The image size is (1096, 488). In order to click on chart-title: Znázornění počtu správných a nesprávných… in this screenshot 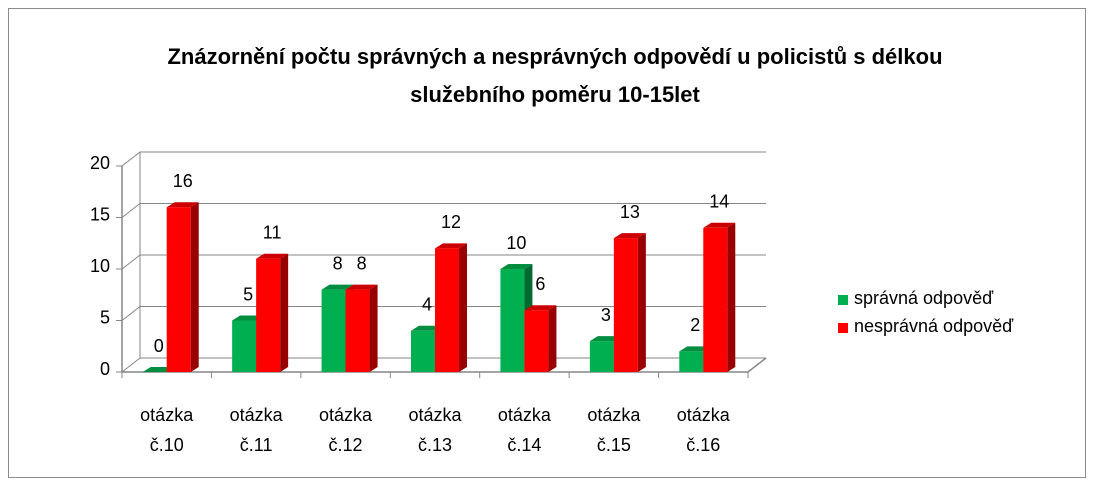, I will do `click(555, 75)`.